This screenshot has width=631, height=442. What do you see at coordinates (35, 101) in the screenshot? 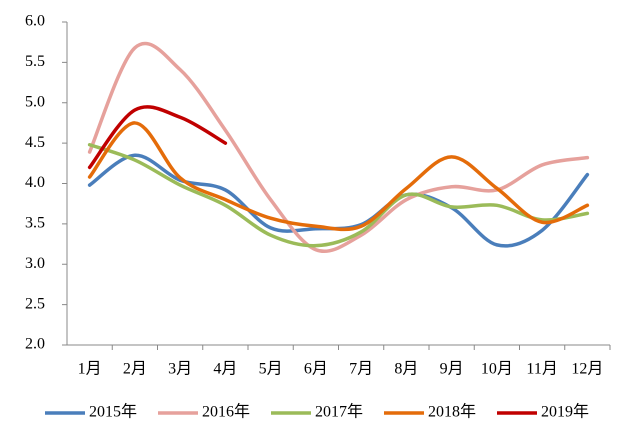
I see `y-tick-label: 5.0` at bounding box center [35, 101].